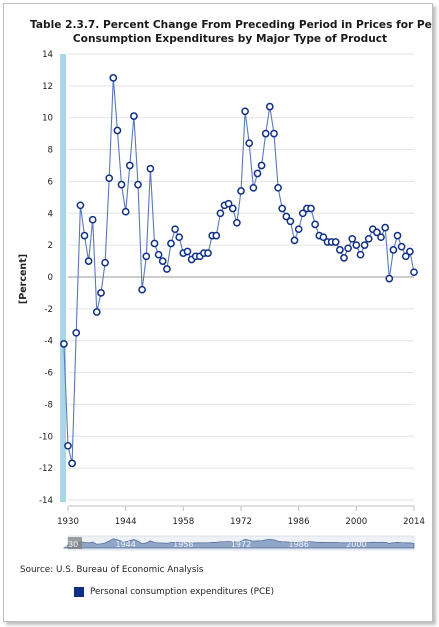  What do you see at coordinates (356, 522) in the screenshot?
I see `x-tick-label: 2000` at bounding box center [356, 522].